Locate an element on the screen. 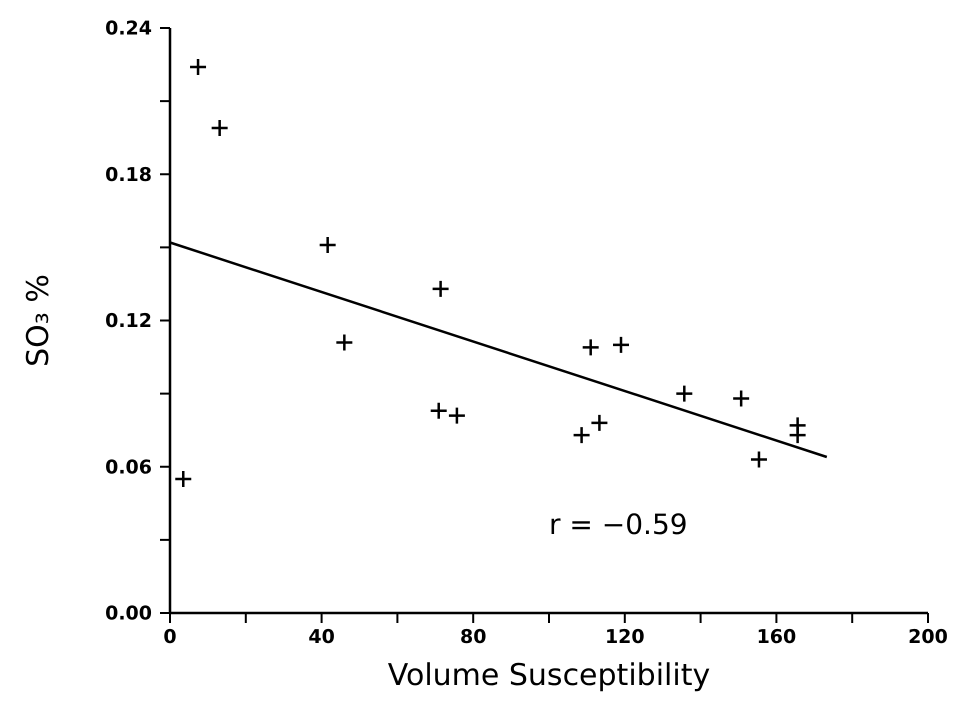 This screenshot has width=965, height=718. y-tick-label: 0.00 is located at coordinates (128, 613).